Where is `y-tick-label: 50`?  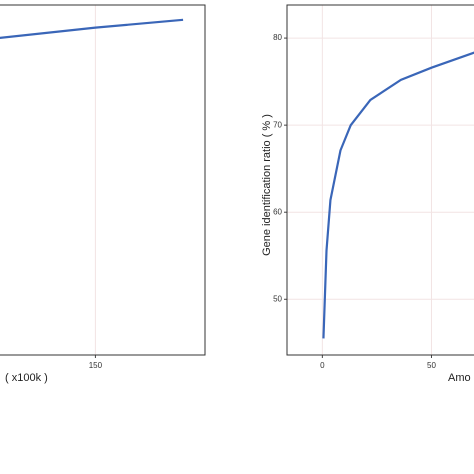 y-tick-label: 50 is located at coordinates (277, 298).